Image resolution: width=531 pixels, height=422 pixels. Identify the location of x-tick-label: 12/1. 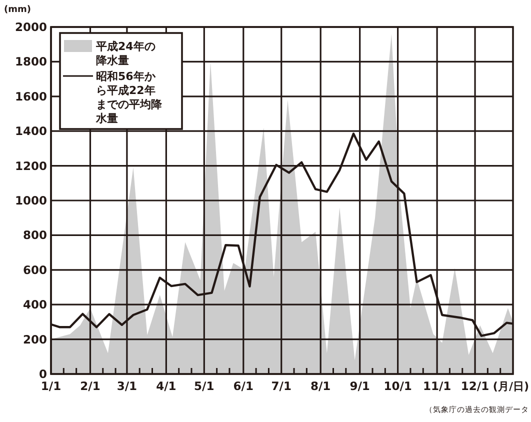
(475, 386).